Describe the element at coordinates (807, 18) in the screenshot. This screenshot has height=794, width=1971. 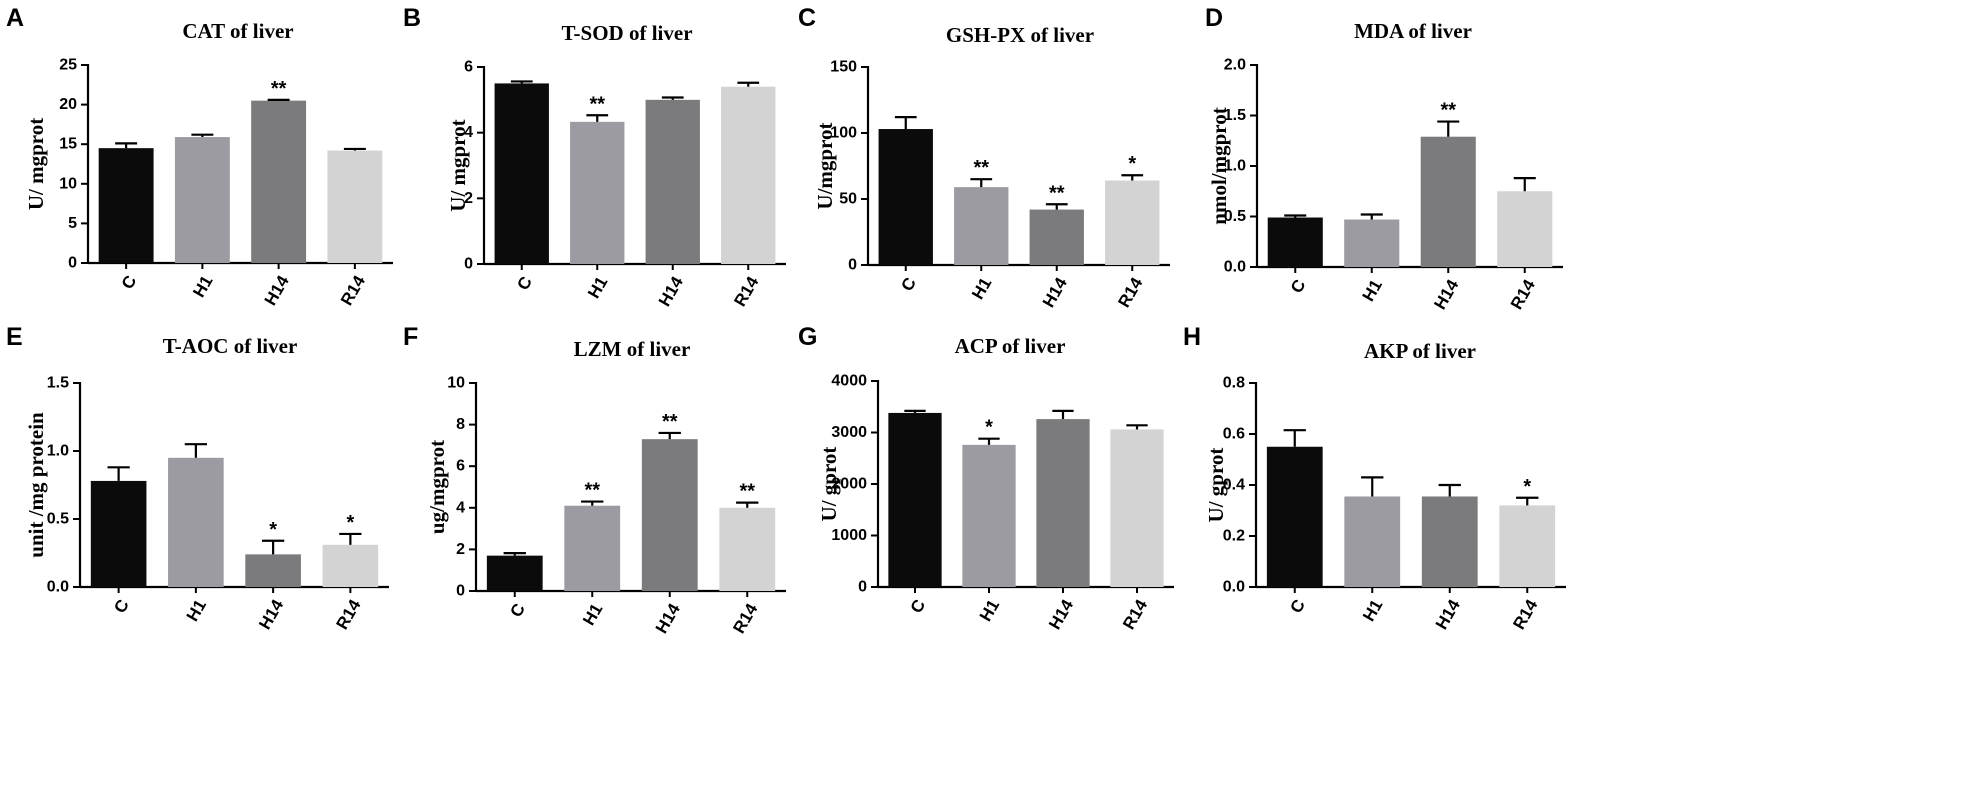
I see `panel-letter: C` at that location.